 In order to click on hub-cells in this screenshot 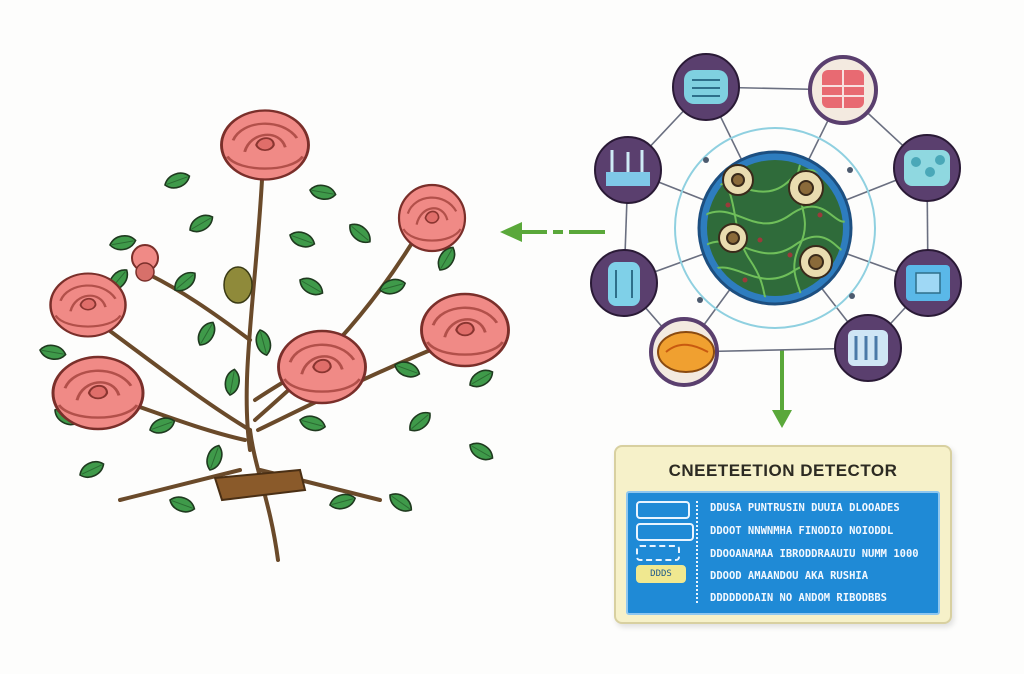, I will do `click(775, 221)`.